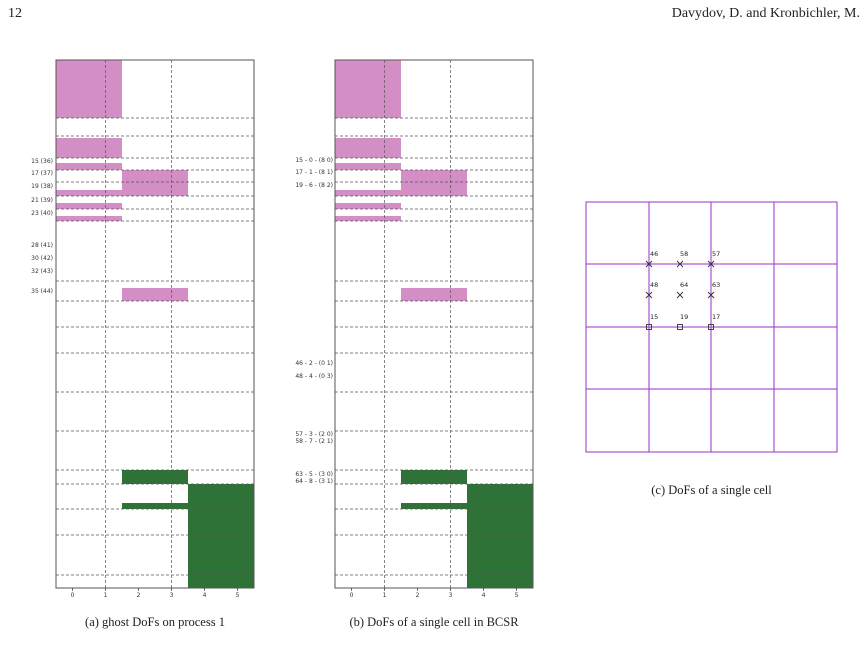 The height and width of the screenshot is (660, 868). Describe the element at coordinates (765, 13) in the screenshot. I see `running-header: Davydov, D. and Kronbichler, M.` at that location.